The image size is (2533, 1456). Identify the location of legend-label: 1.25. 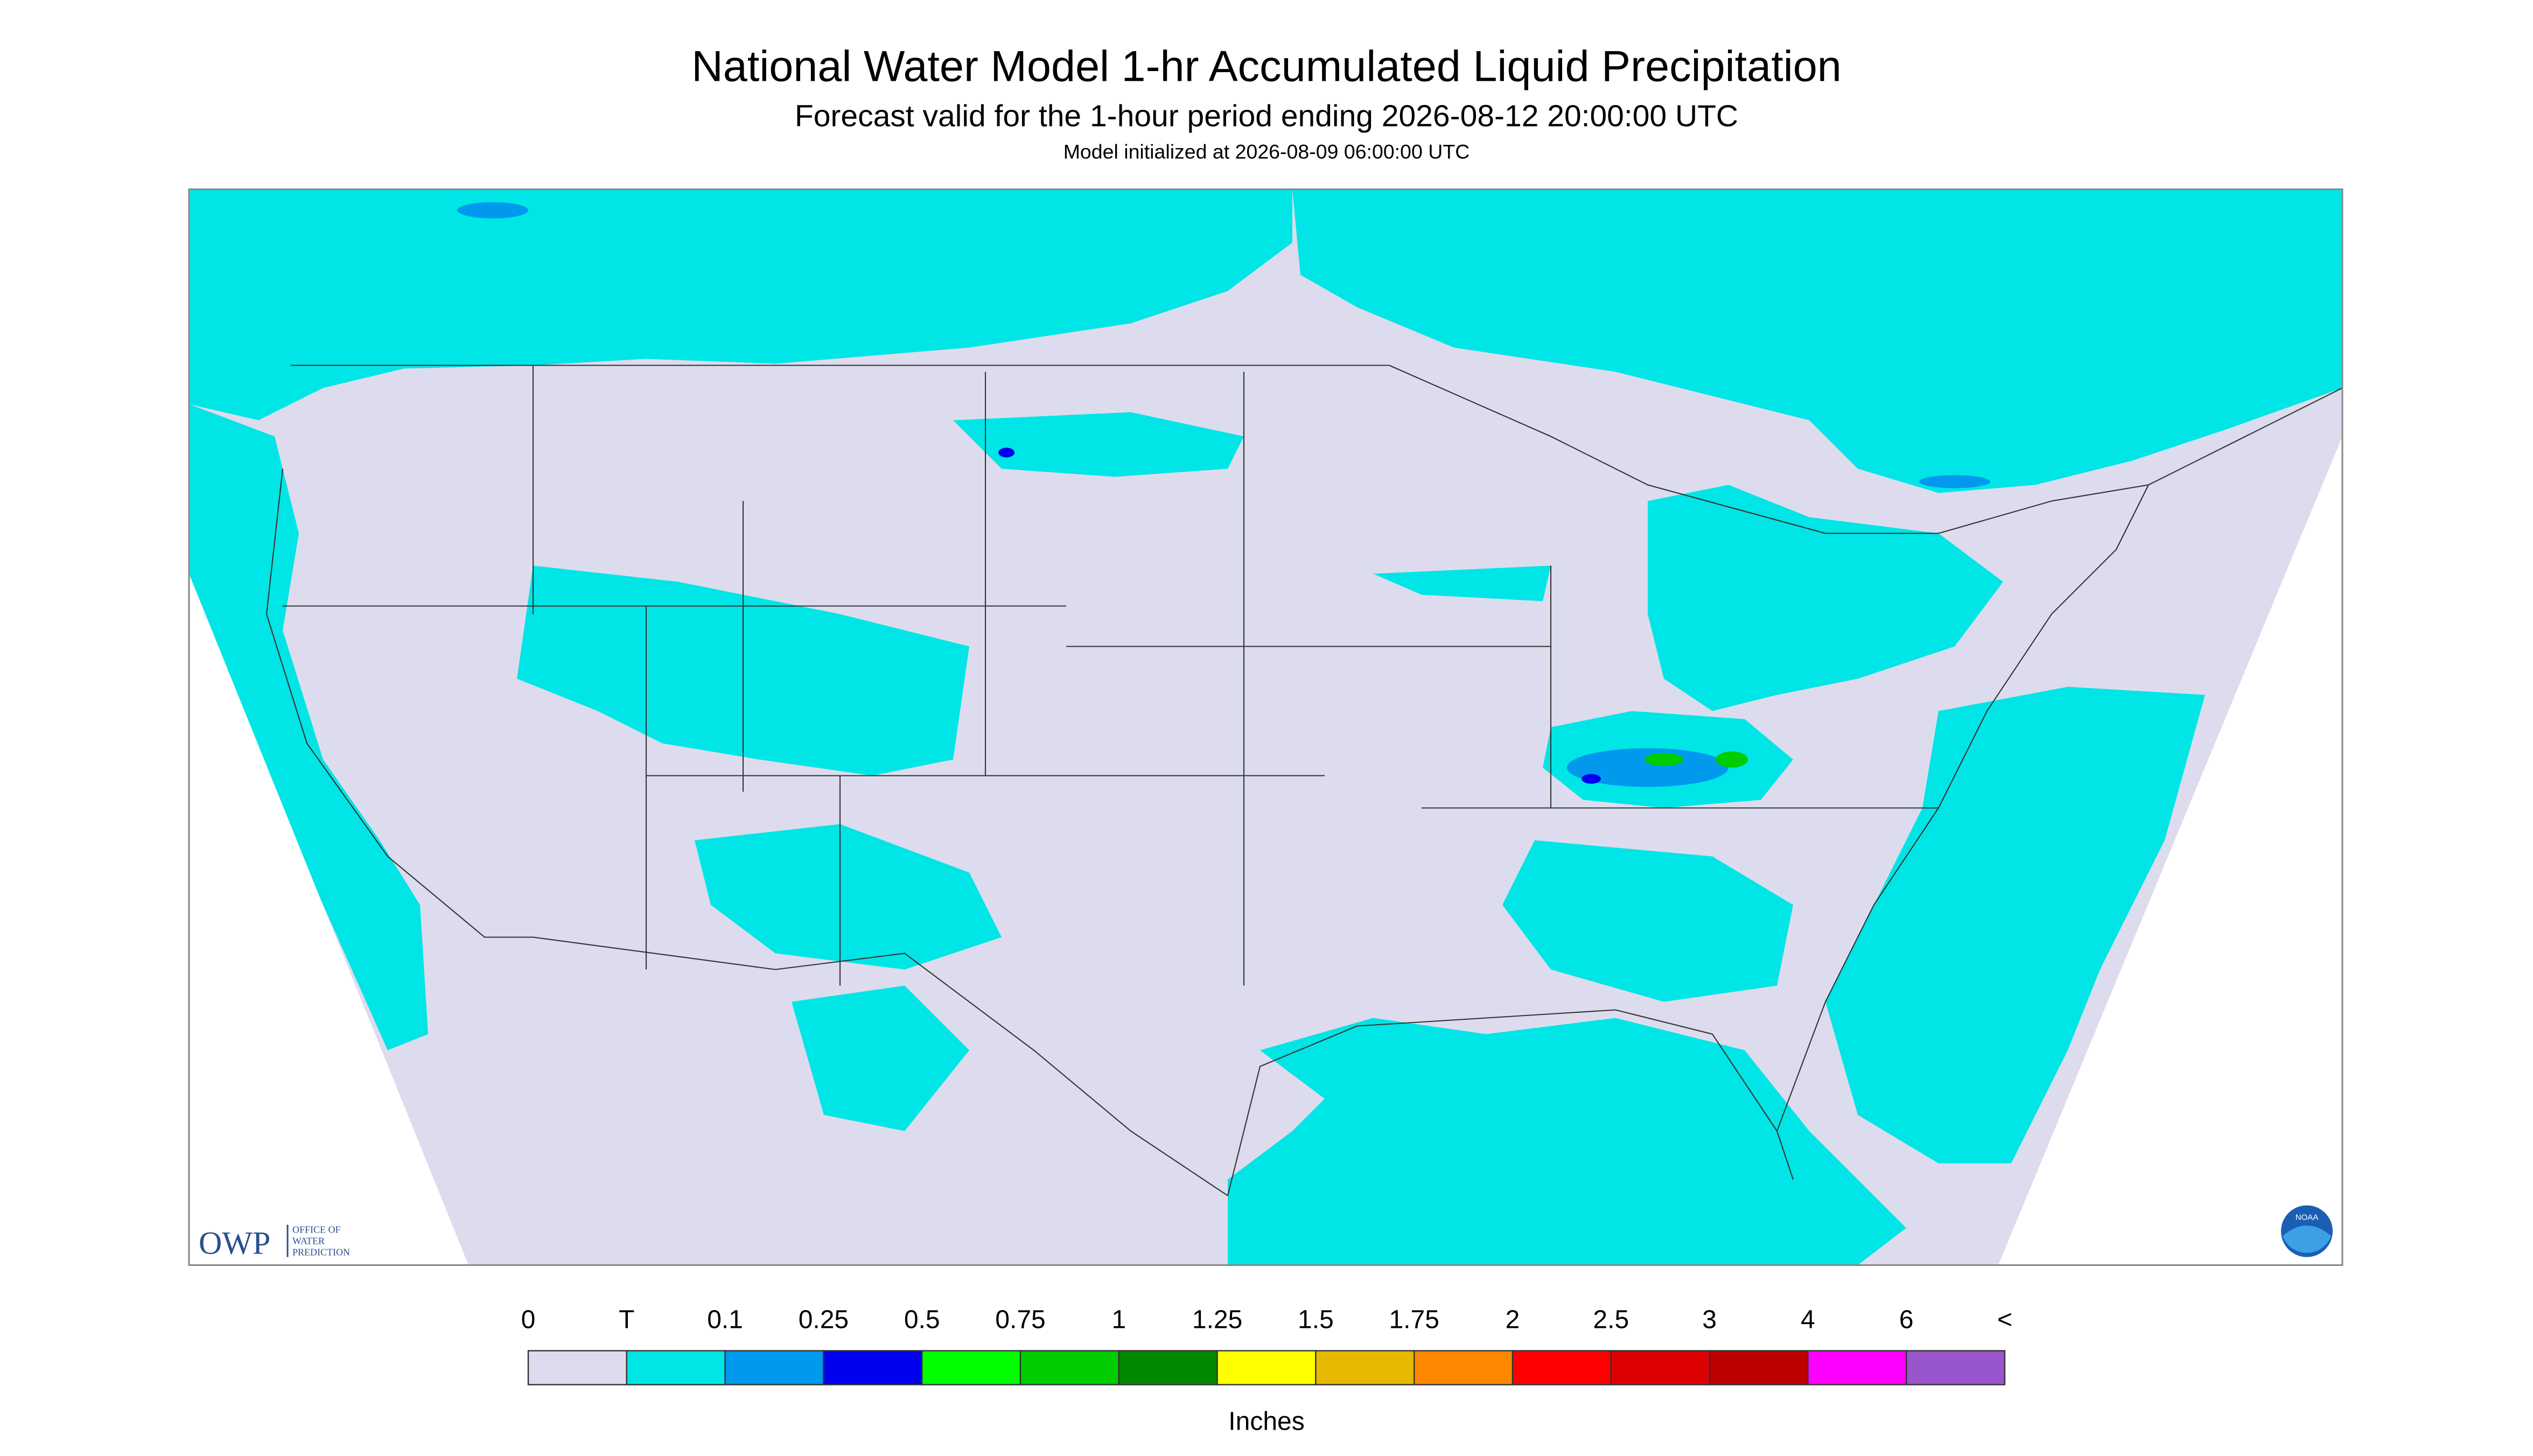
(1217, 1320).